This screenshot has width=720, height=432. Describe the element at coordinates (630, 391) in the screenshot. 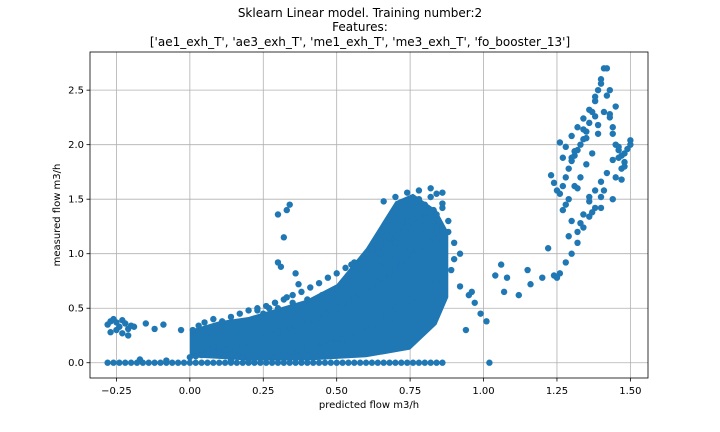

I see `x-tick-label: 1.50` at that location.